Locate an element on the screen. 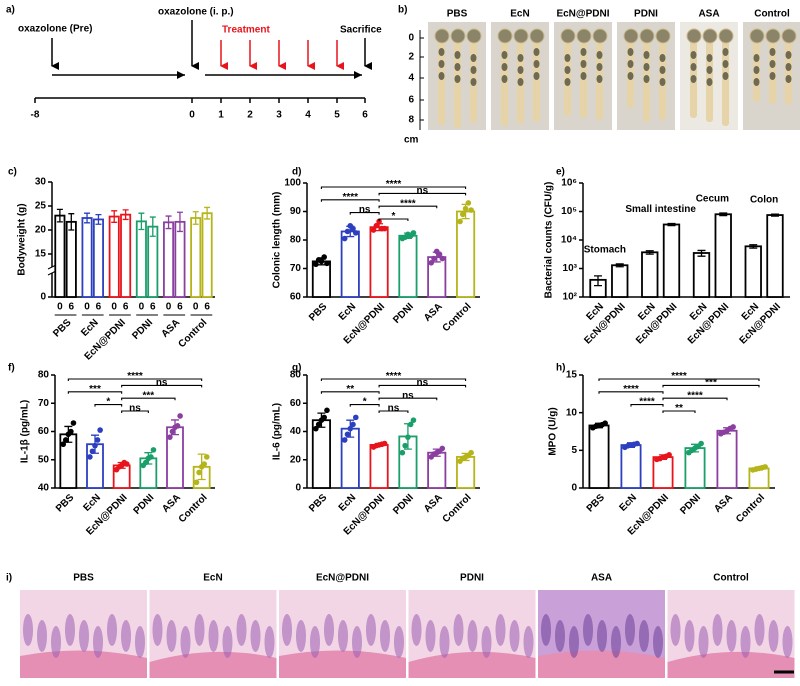 This screenshot has height=686, width=800. y-tick-label: 10 is located at coordinates (572, 412).